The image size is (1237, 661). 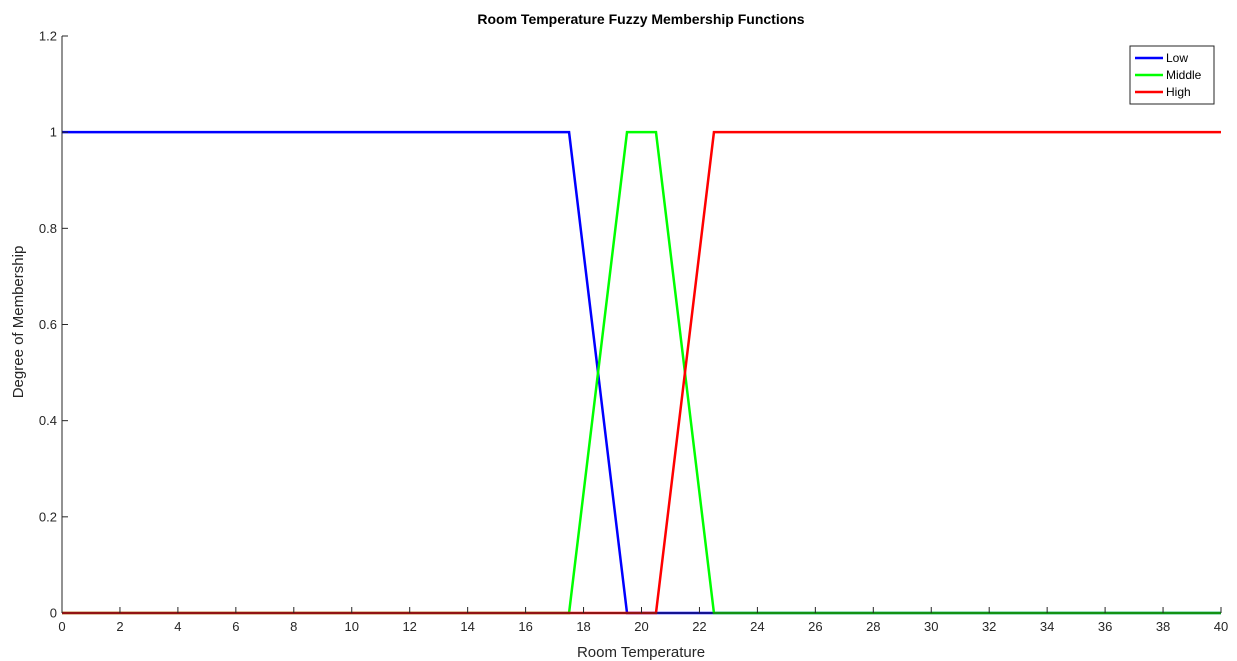 What do you see at coordinates (48, 516) in the screenshot?
I see `y-tick-label: 0.2` at bounding box center [48, 516].